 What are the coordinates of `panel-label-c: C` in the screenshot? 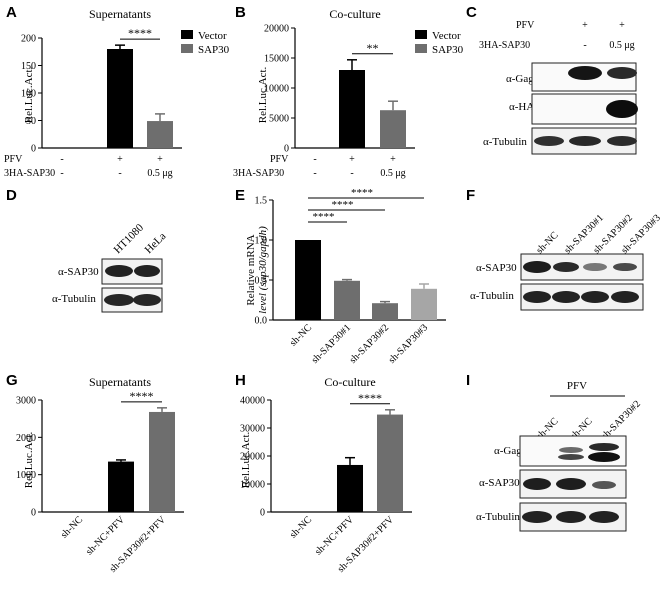 It's located at (471, 12).